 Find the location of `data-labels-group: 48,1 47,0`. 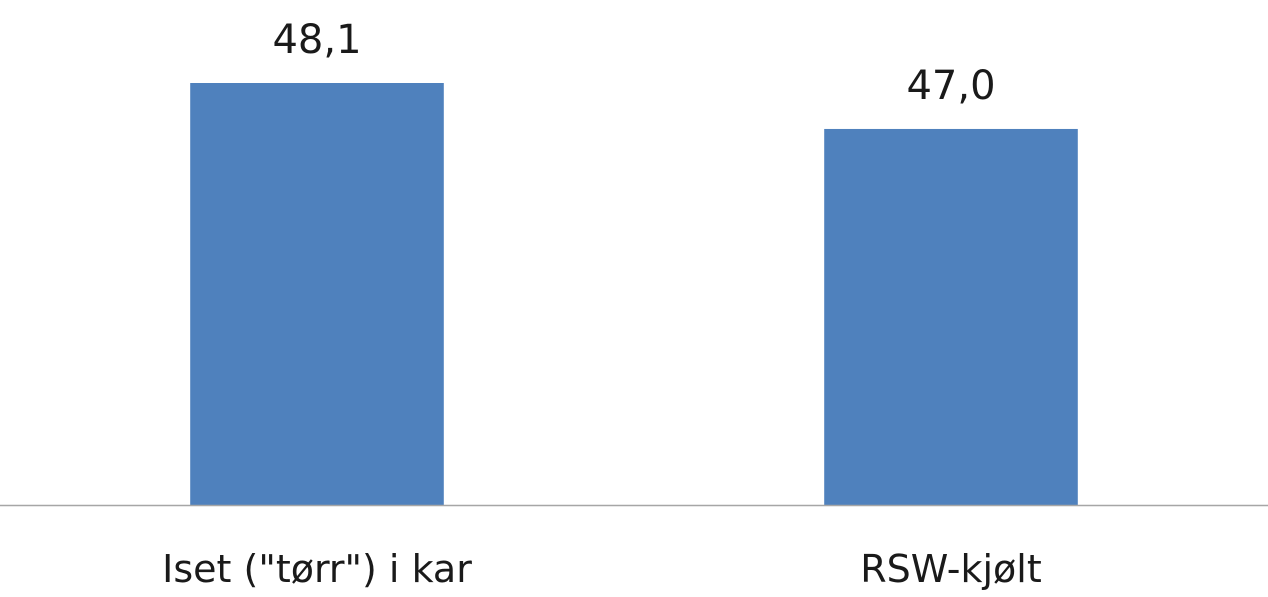

data-labels-group: 48,1 47,0 is located at coordinates (633, 63).